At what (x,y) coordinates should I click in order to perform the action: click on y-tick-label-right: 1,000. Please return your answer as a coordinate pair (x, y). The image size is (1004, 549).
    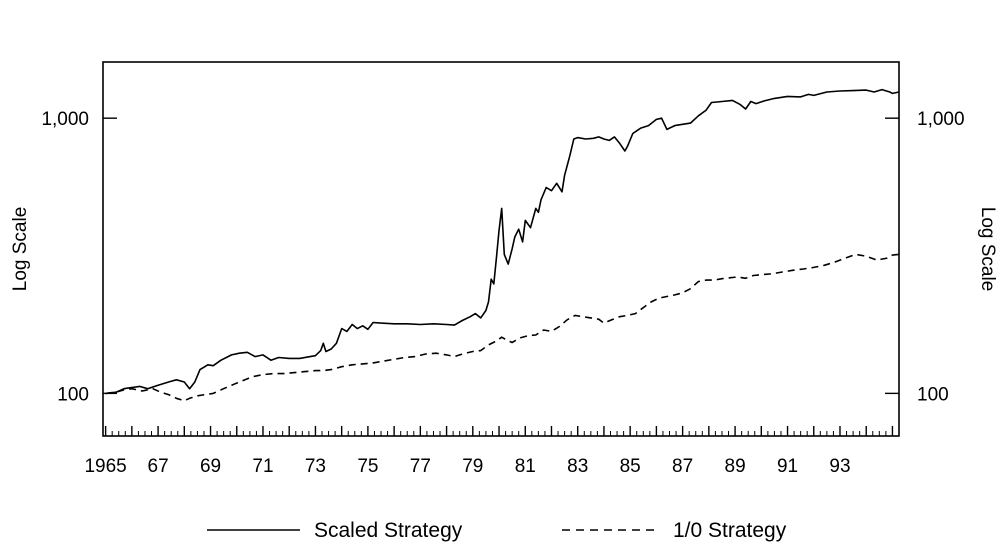
    Looking at the image, I should click on (941, 119).